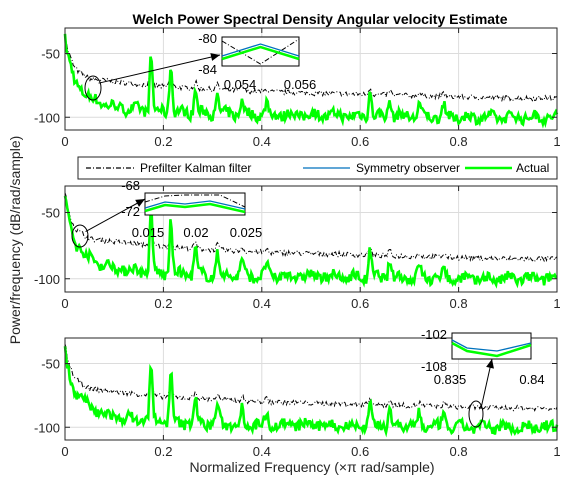 This screenshot has height=479, width=561. What do you see at coordinates (434, 334) in the screenshot?
I see `inset-y-tick-label: -102` at bounding box center [434, 334].